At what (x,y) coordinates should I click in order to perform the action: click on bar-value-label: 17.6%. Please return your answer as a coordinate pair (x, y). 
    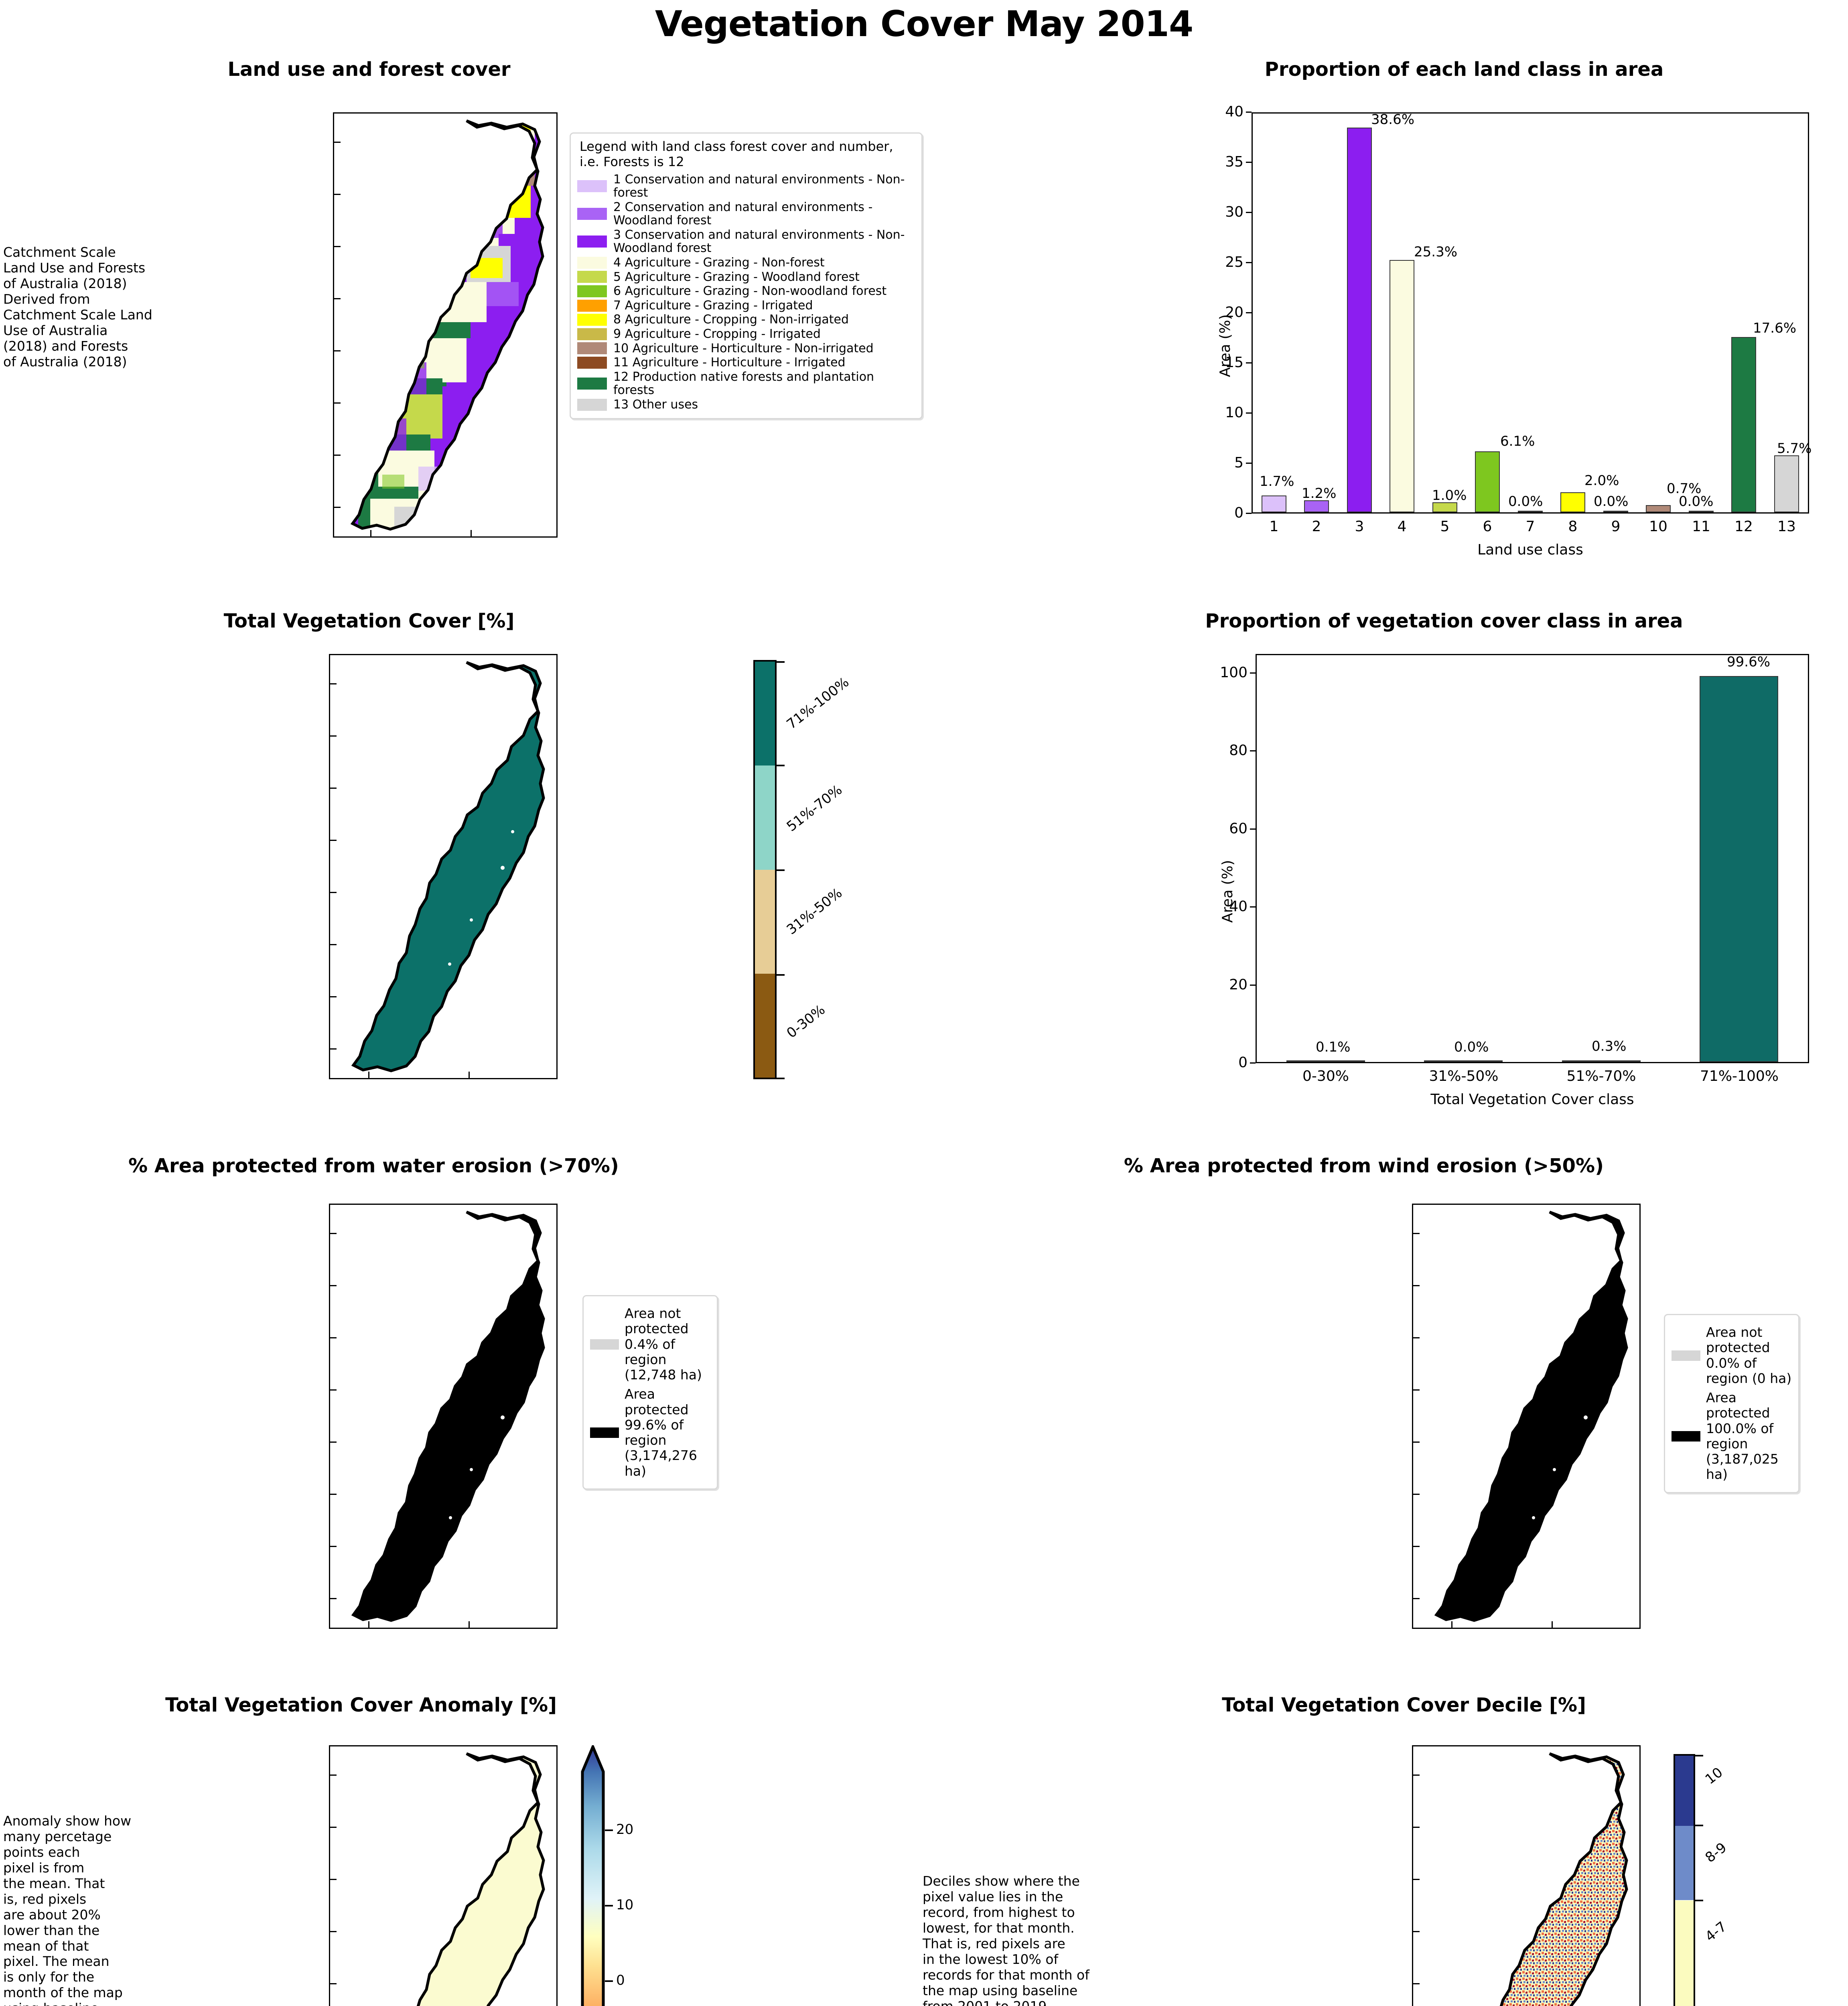
    Looking at the image, I should click on (1775, 328).